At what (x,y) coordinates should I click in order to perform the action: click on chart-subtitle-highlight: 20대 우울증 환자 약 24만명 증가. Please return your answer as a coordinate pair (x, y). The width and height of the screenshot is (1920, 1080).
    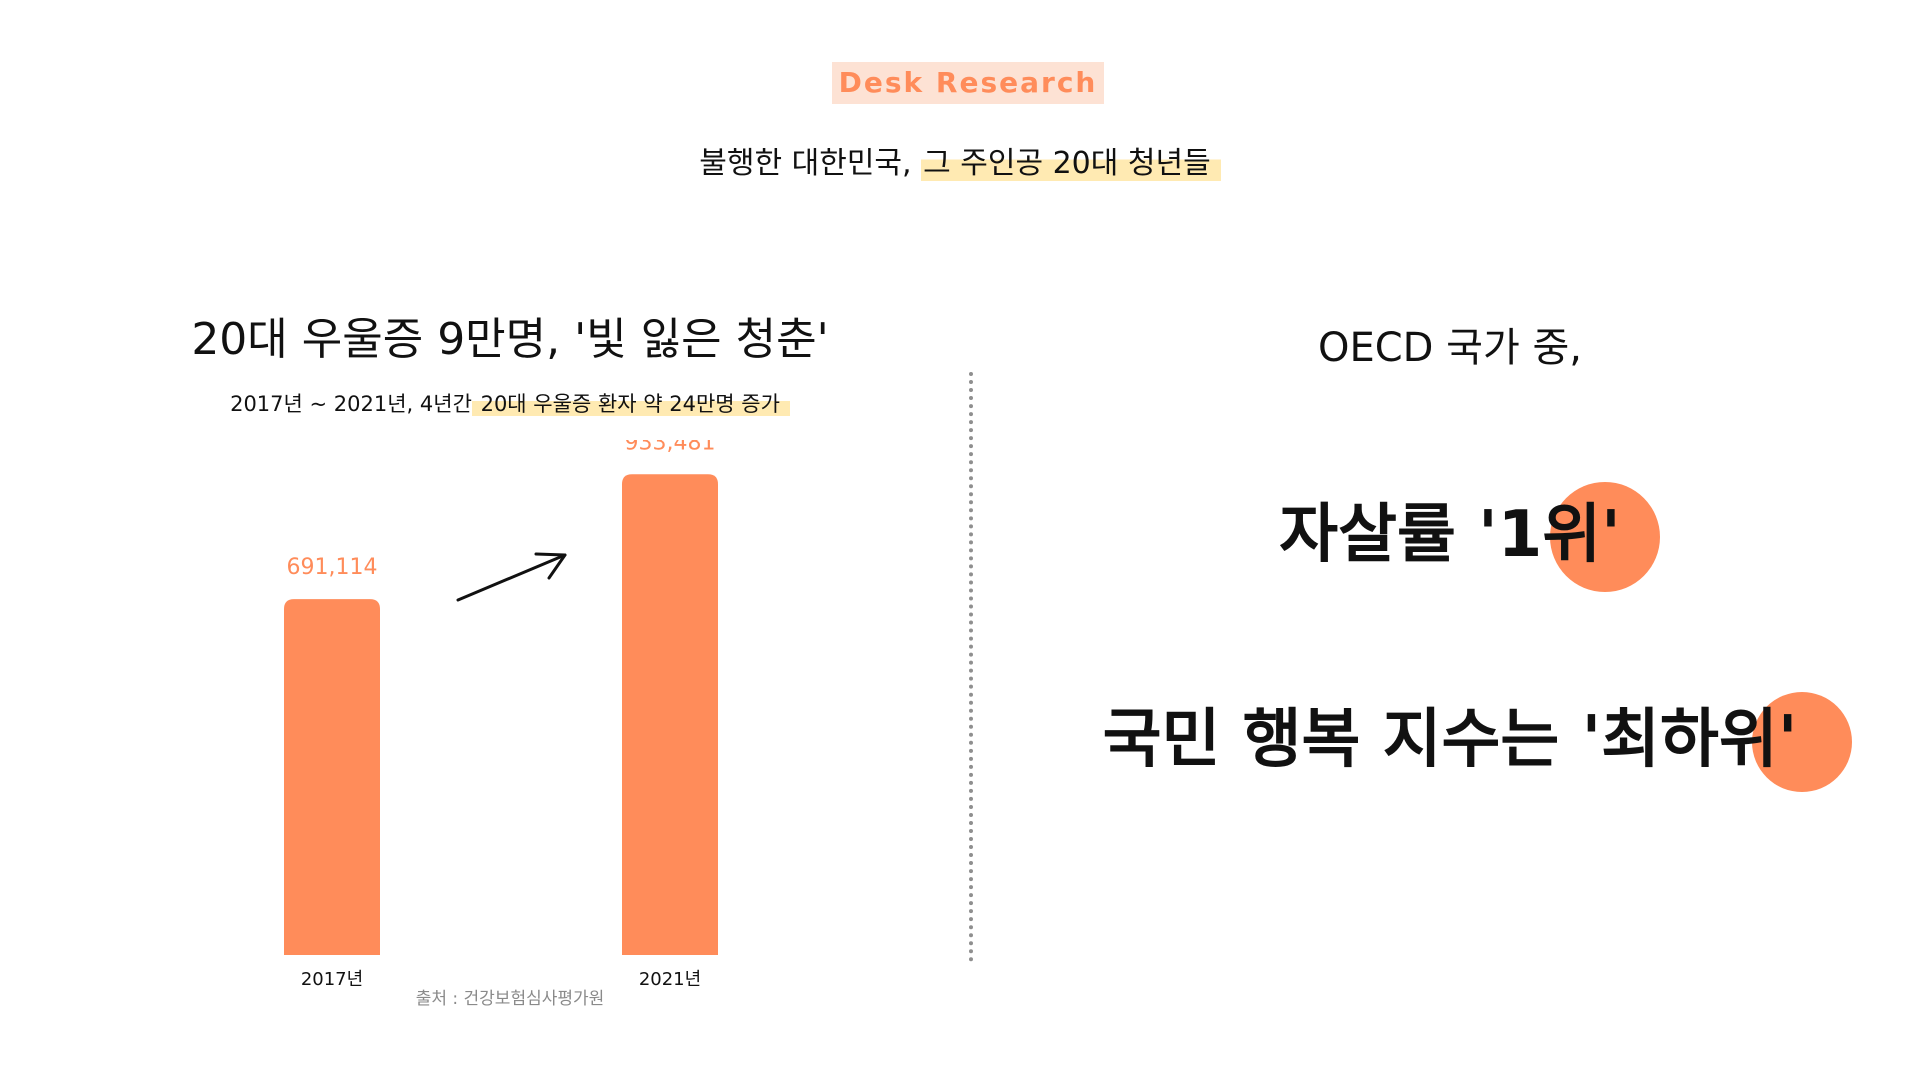
    Looking at the image, I should click on (630, 404).